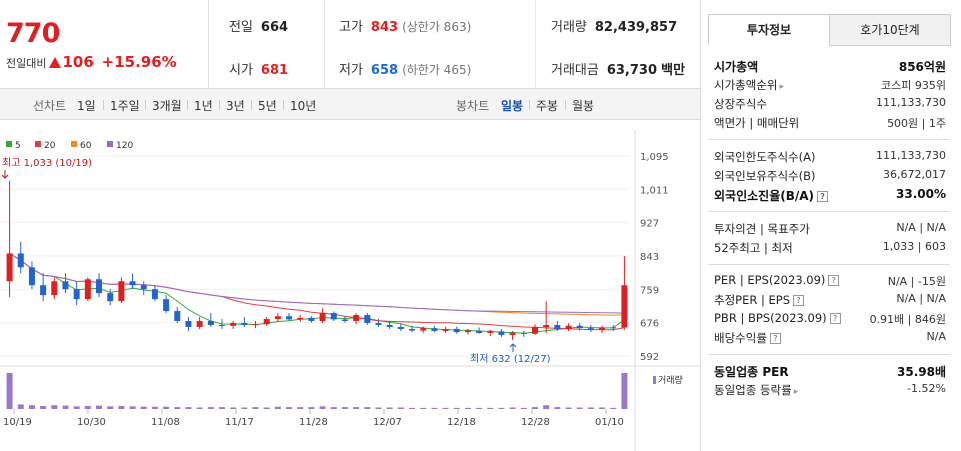 This screenshot has height=451, width=961. I want to click on up-triangle-icon, so click(55, 62).